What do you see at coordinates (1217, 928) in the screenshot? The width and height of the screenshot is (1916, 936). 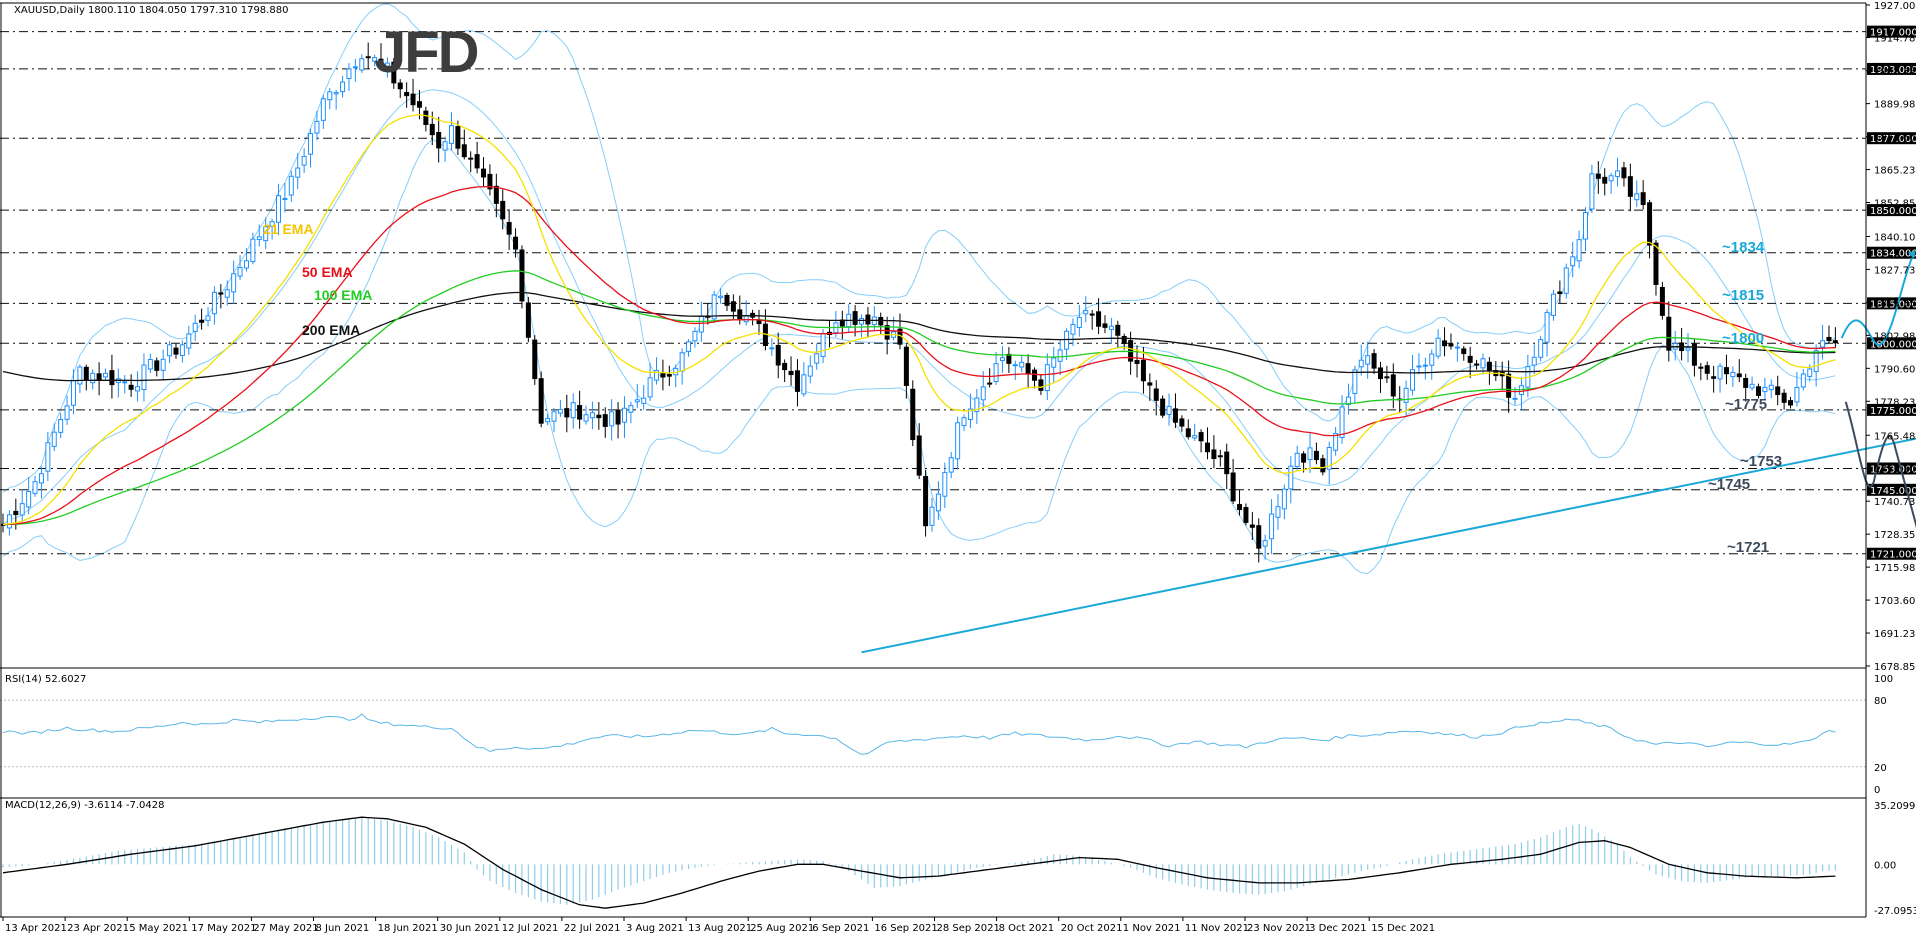 I see `date-tick-label: 11 Nov 2021` at bounding box center [1217, 928].